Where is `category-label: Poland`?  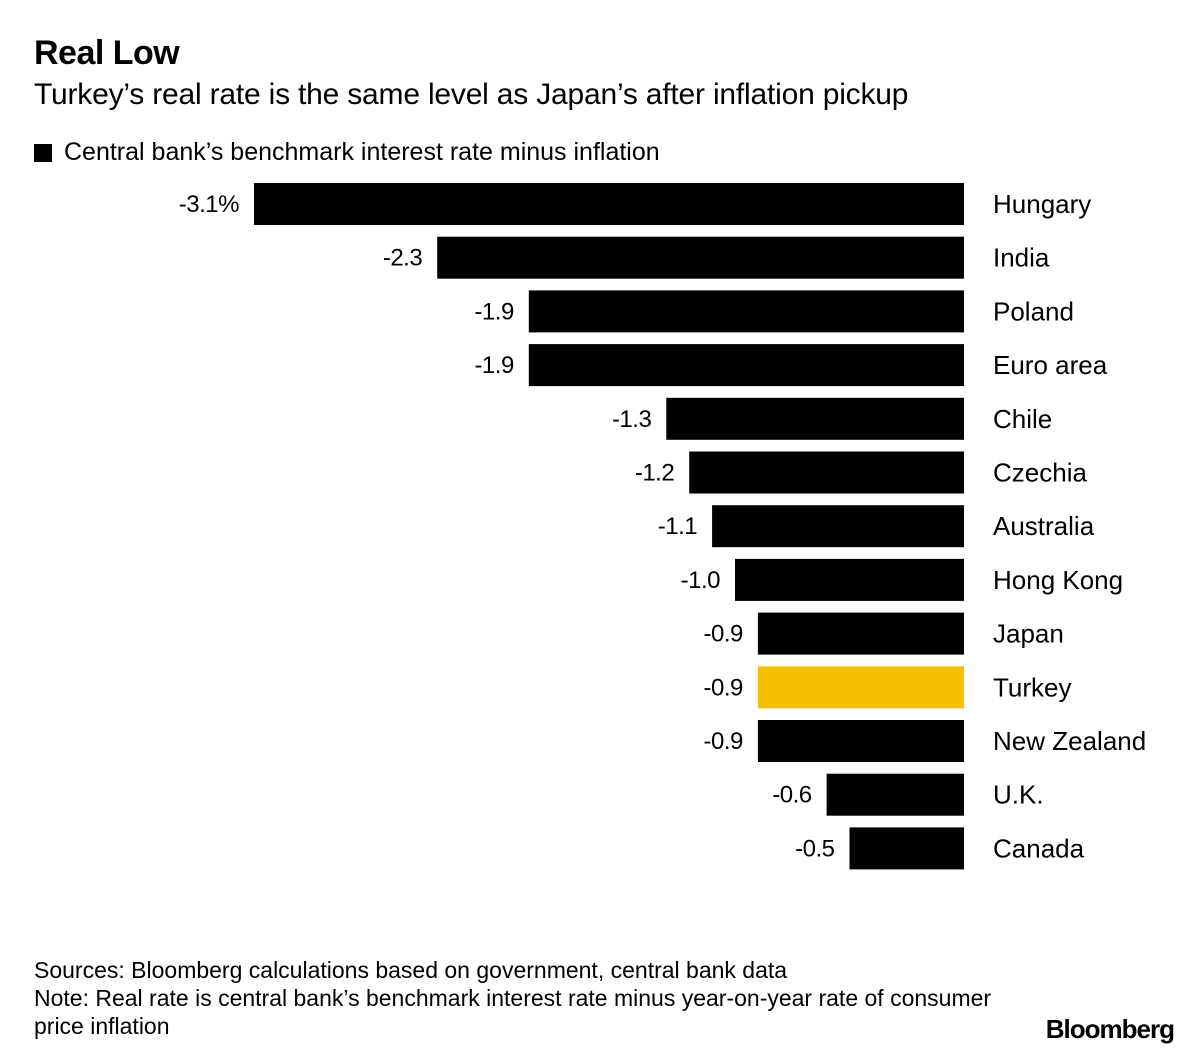 category-label: Poland is located at coordinates (1033, 311).